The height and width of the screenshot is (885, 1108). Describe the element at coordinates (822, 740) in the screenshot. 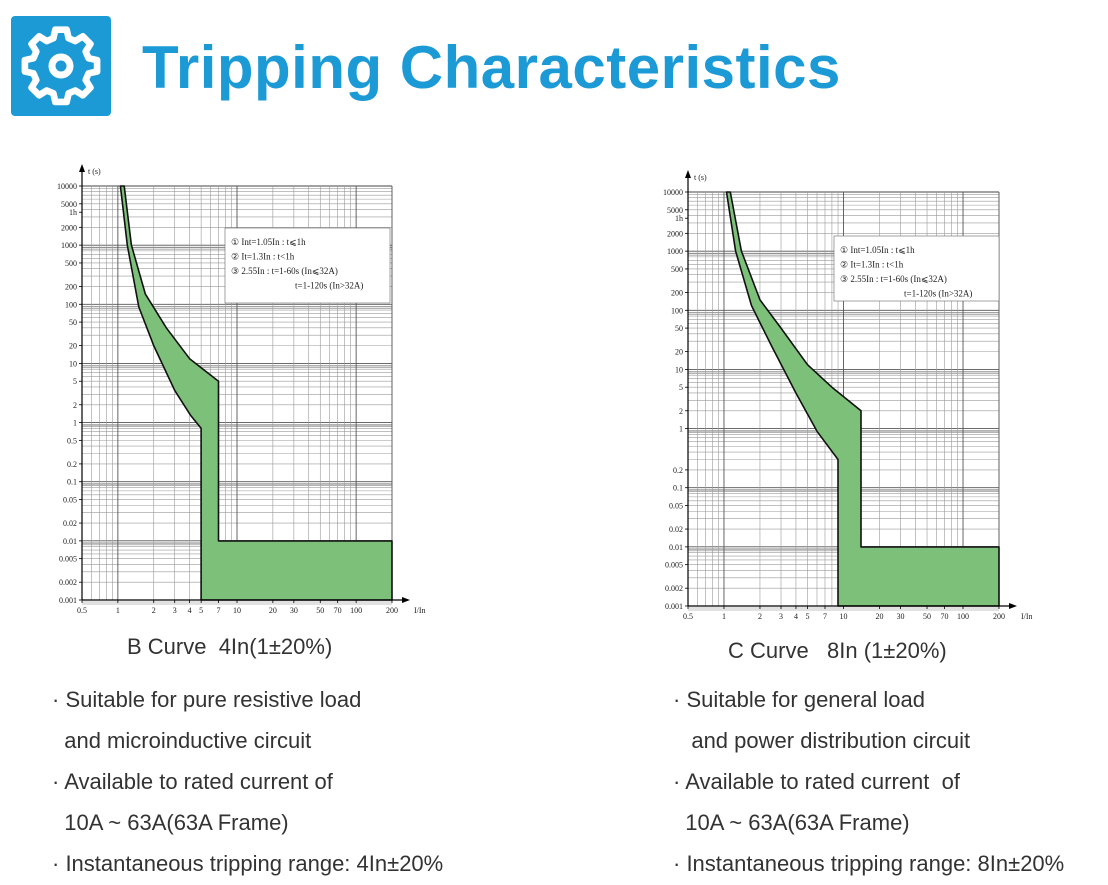

I see `list-item: and power distribution circuit` at that location.